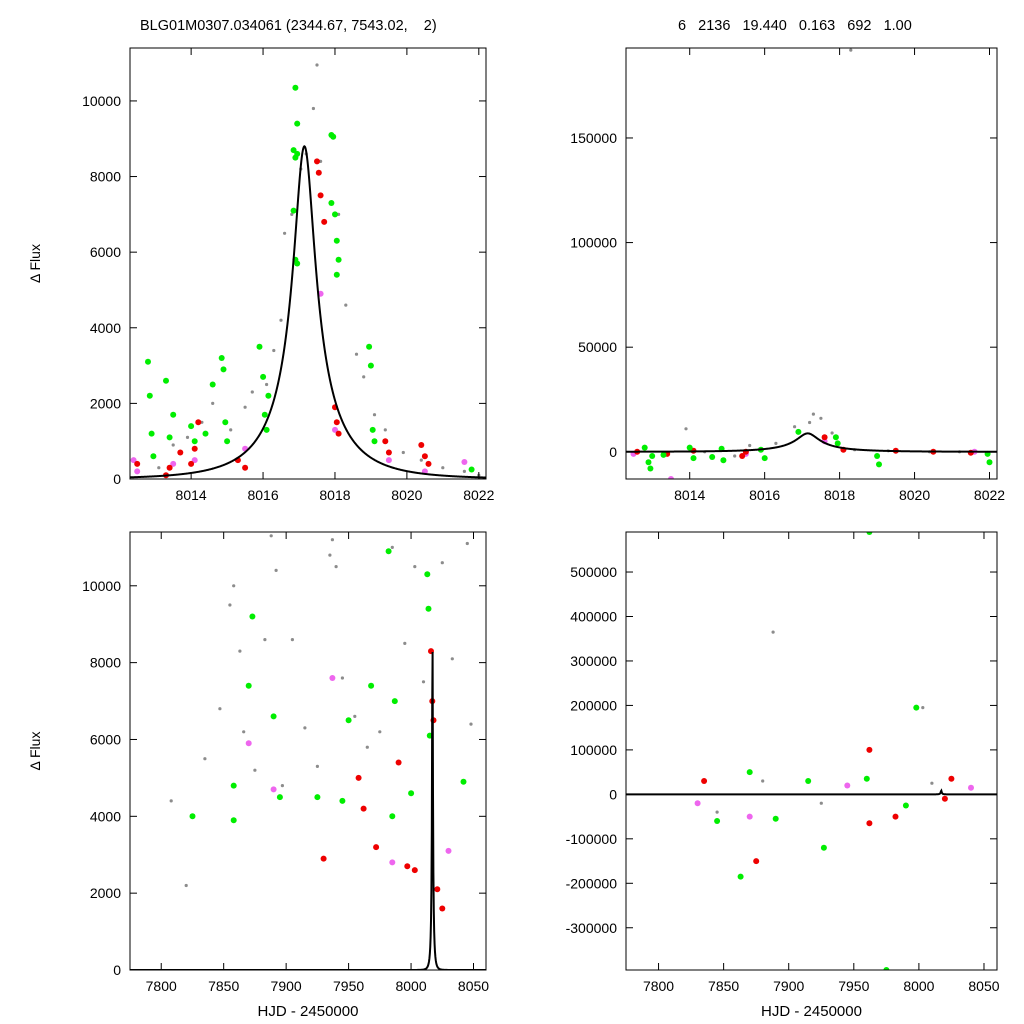 This screenshot has height=1024, width=1024. I want to click on y-tick-label: 8000, so click(105, 177).